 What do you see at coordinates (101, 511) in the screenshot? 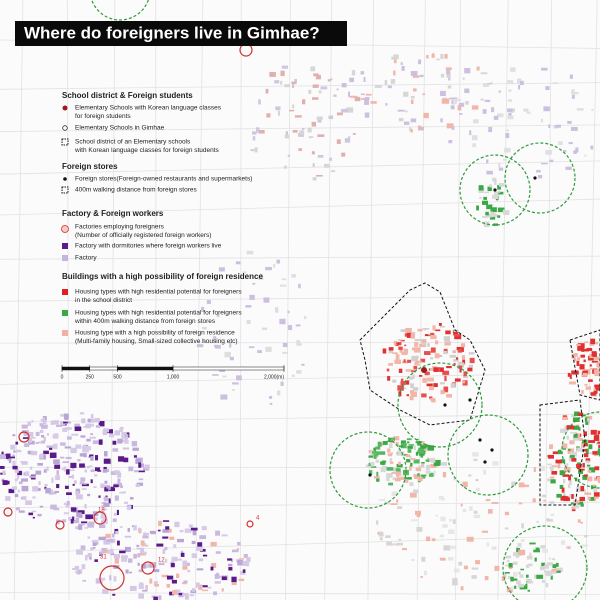
I see `map-label: 18` at bounding box center [101, 511].